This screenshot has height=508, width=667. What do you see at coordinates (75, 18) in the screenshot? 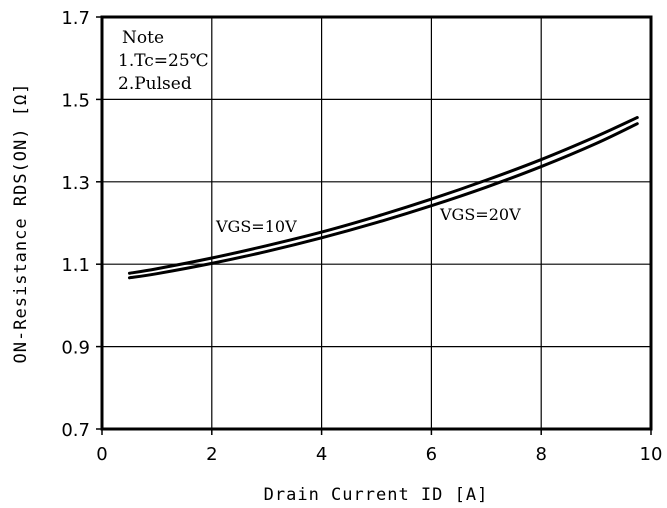
I see `y-tick-label: 1.7` at bounding box center [75, 18].